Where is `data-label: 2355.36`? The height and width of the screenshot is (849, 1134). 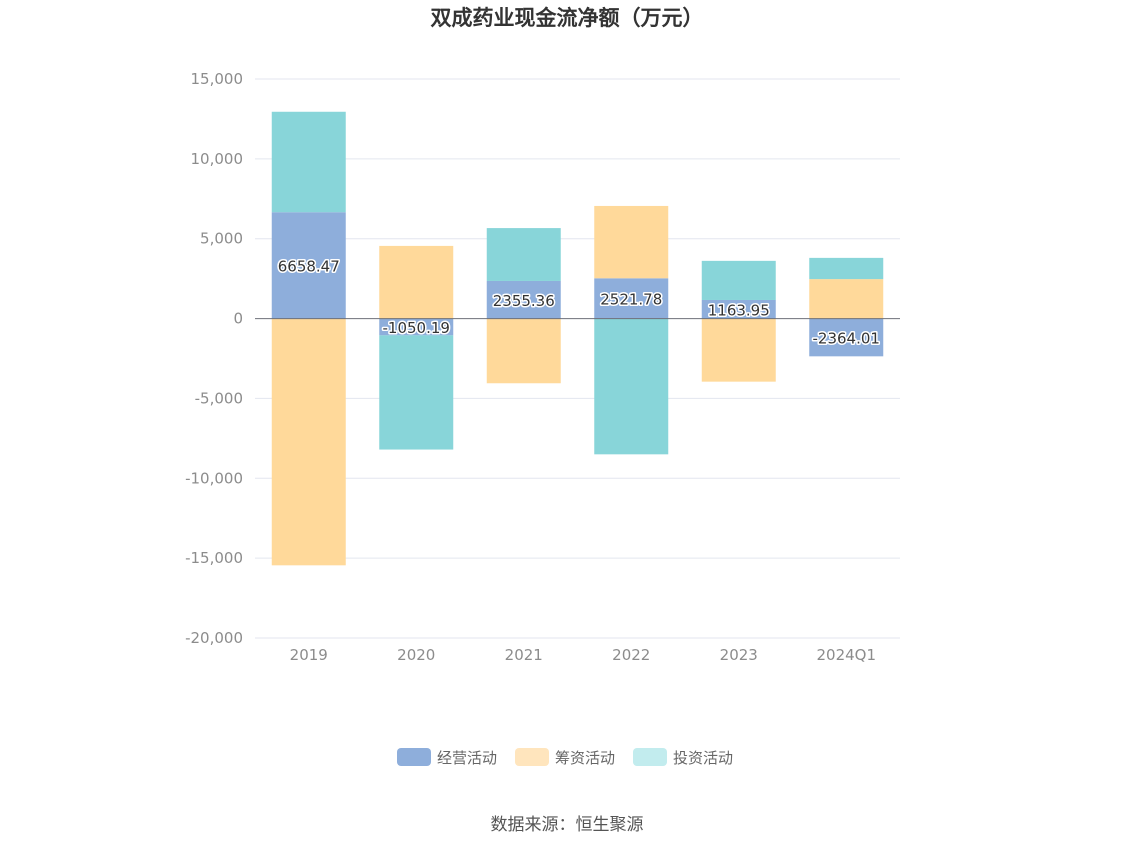 data-label: 2355.36 is located at coordinates (524, 301).